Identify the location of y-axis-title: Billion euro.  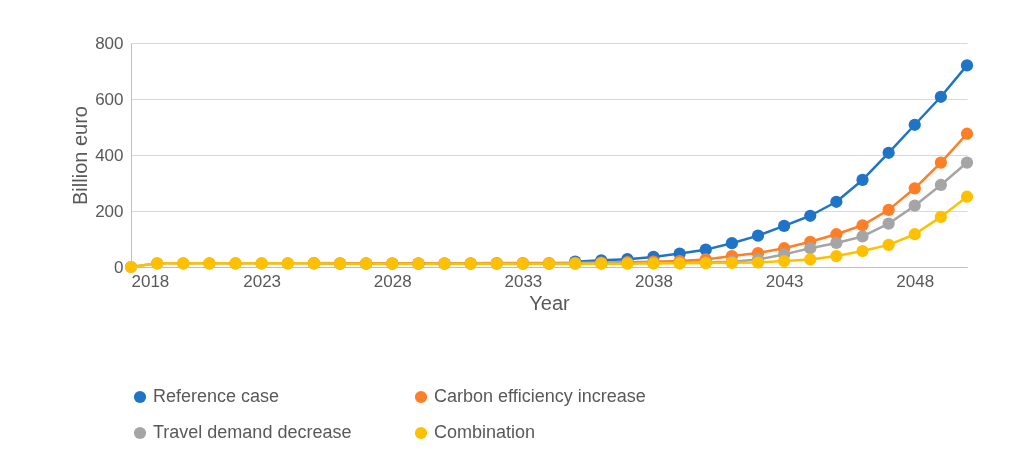
(80, 155).